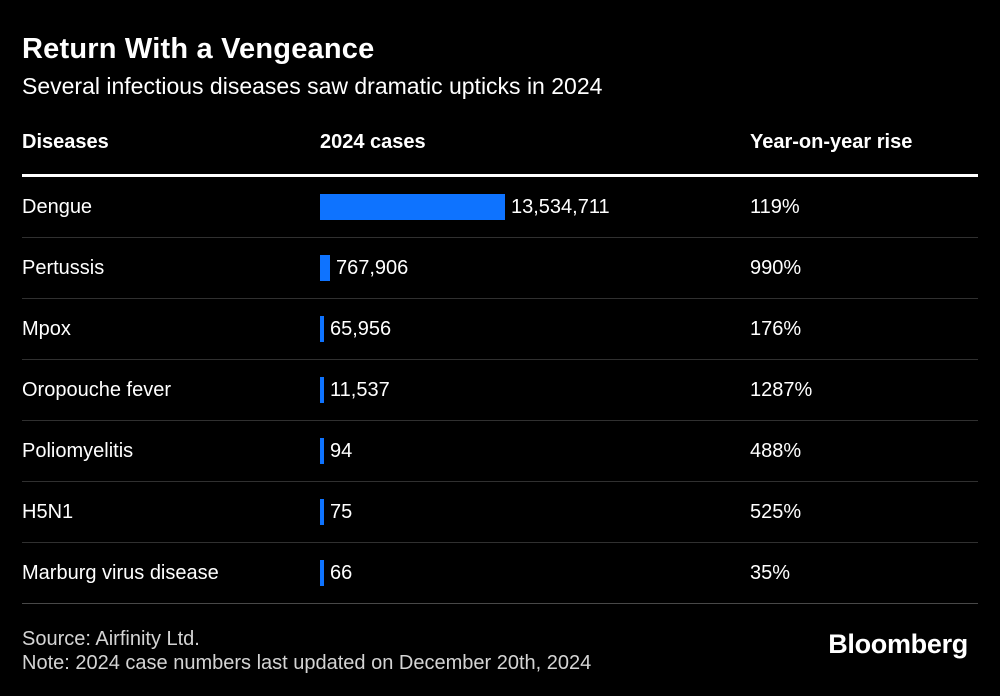 Image resolution: width=1000 pixels, height=696 pixels. I want to click on disease-name: Pertussis, so click(63, 267).